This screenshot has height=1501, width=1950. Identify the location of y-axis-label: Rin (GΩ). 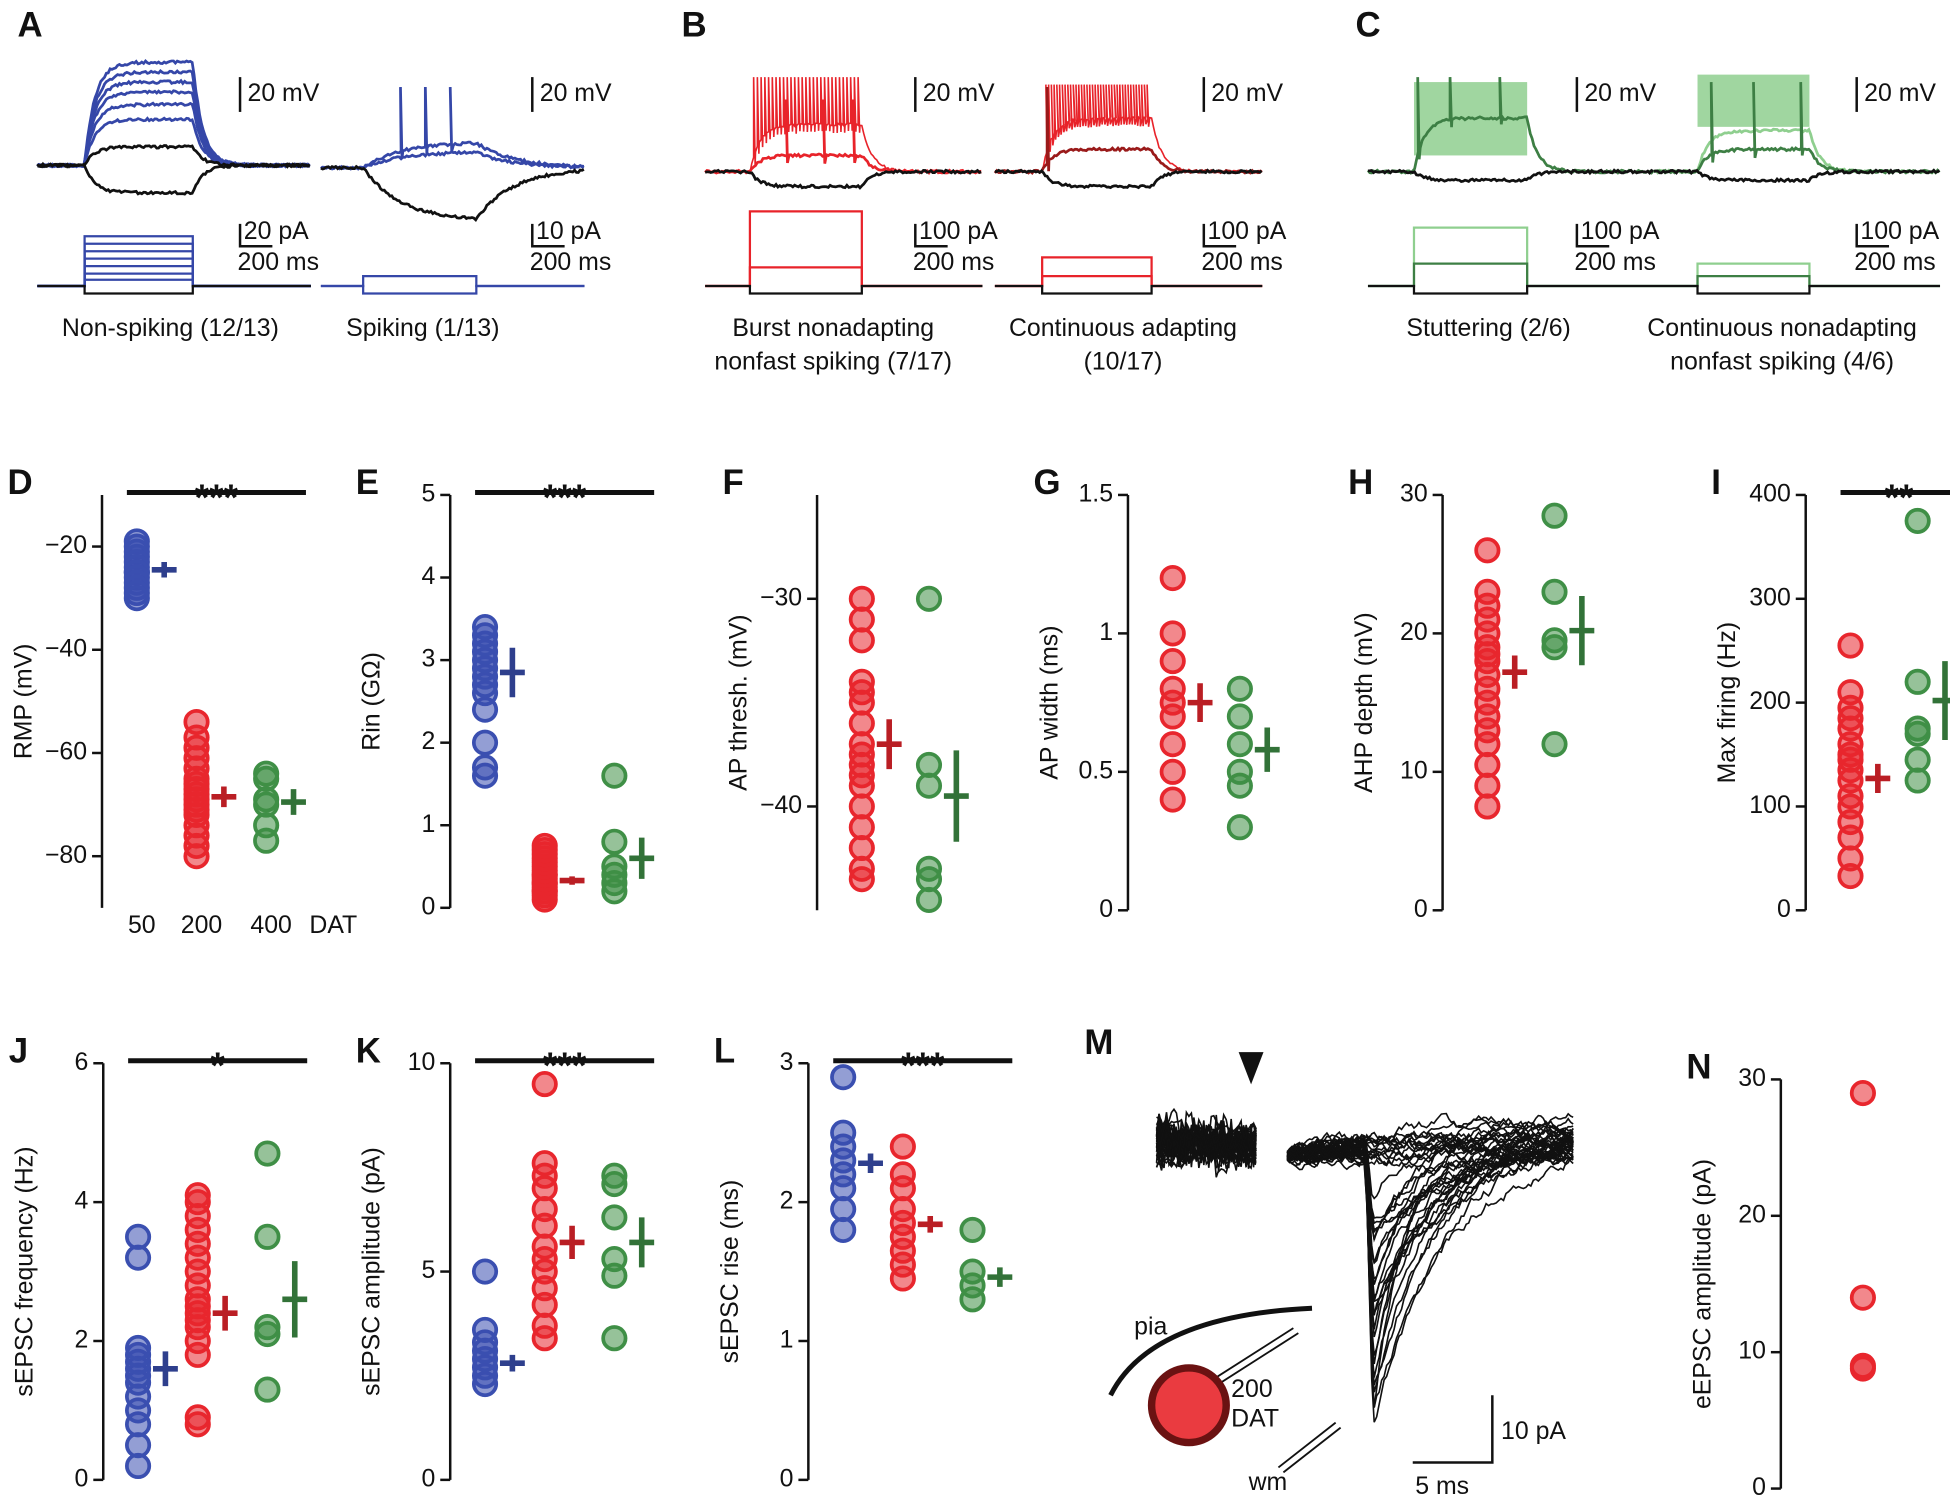
(372, 701).